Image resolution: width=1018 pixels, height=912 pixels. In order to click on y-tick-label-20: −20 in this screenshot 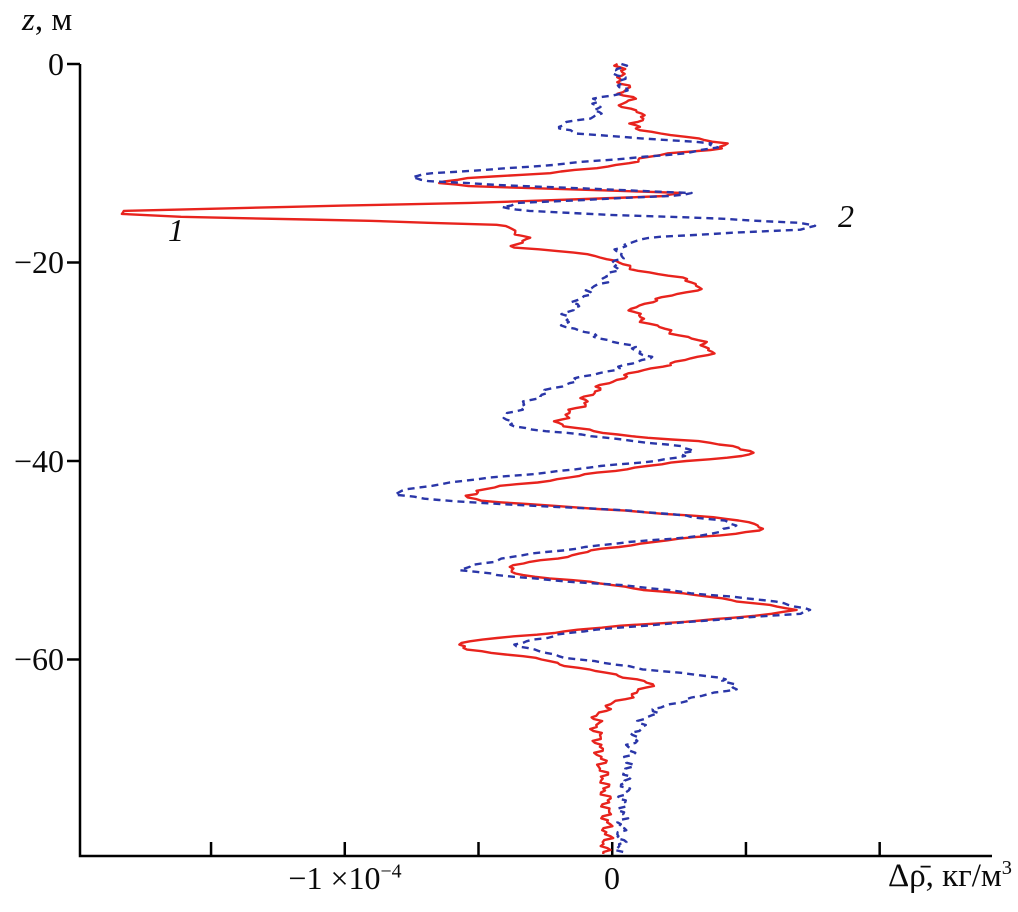, I will do `click(38, 262)`.